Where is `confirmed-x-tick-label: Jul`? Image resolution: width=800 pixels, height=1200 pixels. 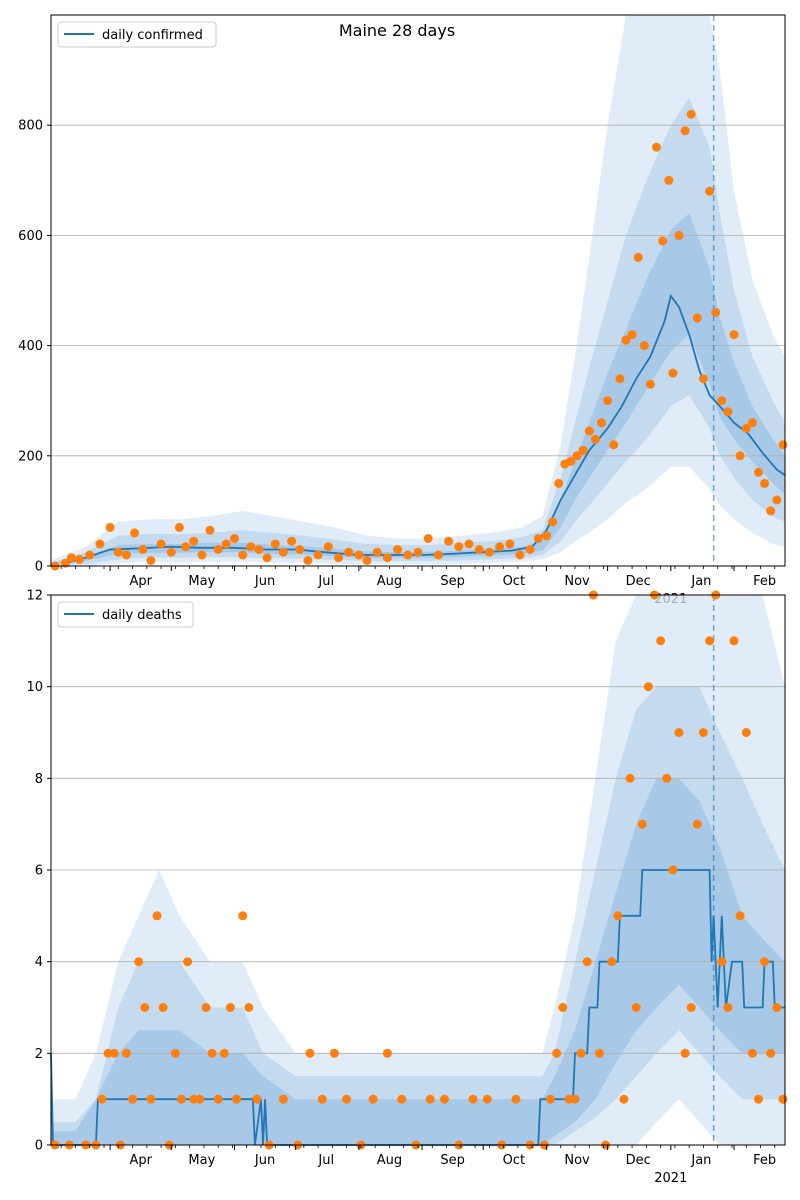
confirmed-x-tick-label: Jul is located at coordinates (325, 581).